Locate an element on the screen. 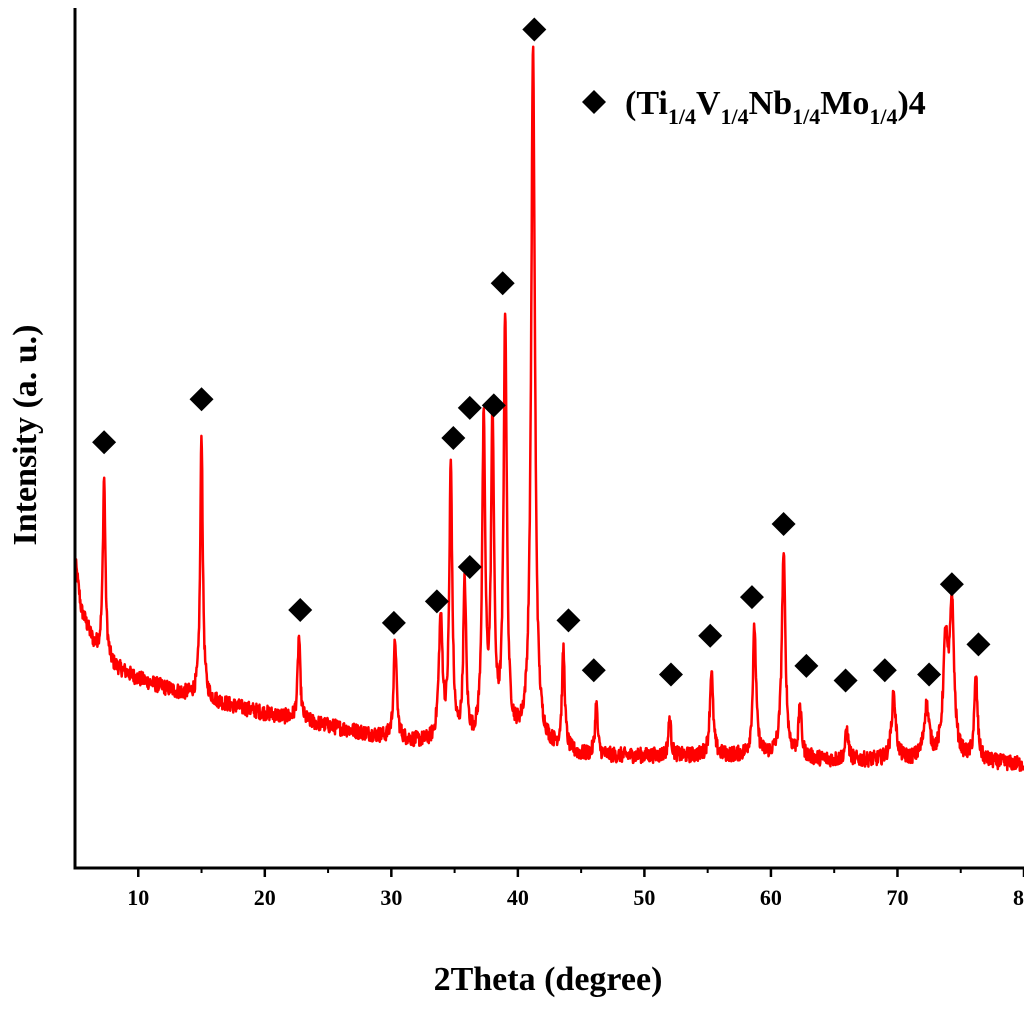 The width and height of the screenshot is (1024, 1024). legend-text-part: V is located at coordinates (708, 103).